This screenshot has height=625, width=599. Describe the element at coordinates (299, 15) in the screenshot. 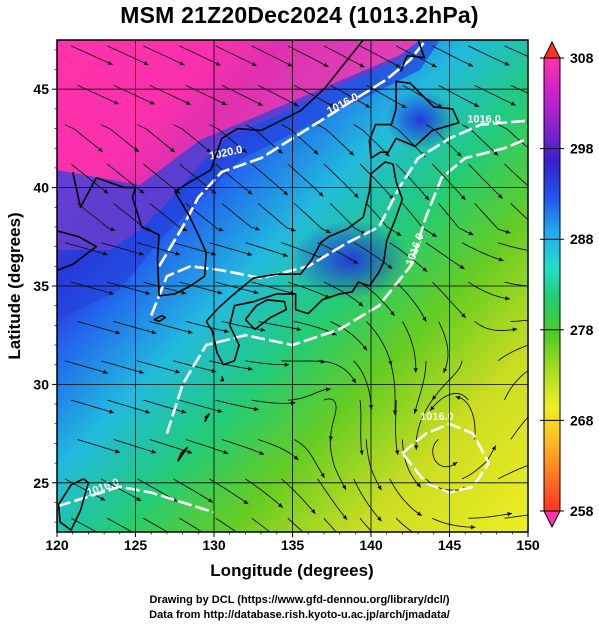

I see `map-title: MSM 21Z20Dec2024 (1013.2hPa)` at that location.